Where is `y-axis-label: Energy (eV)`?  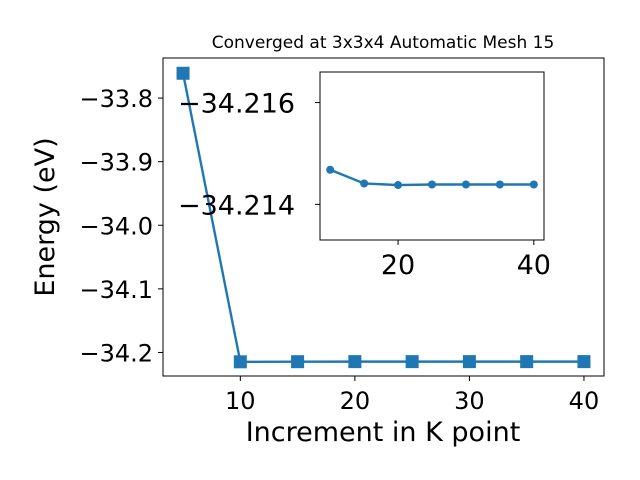
y-axis-label: Energy (eV) is located at coordinates (45, 216).